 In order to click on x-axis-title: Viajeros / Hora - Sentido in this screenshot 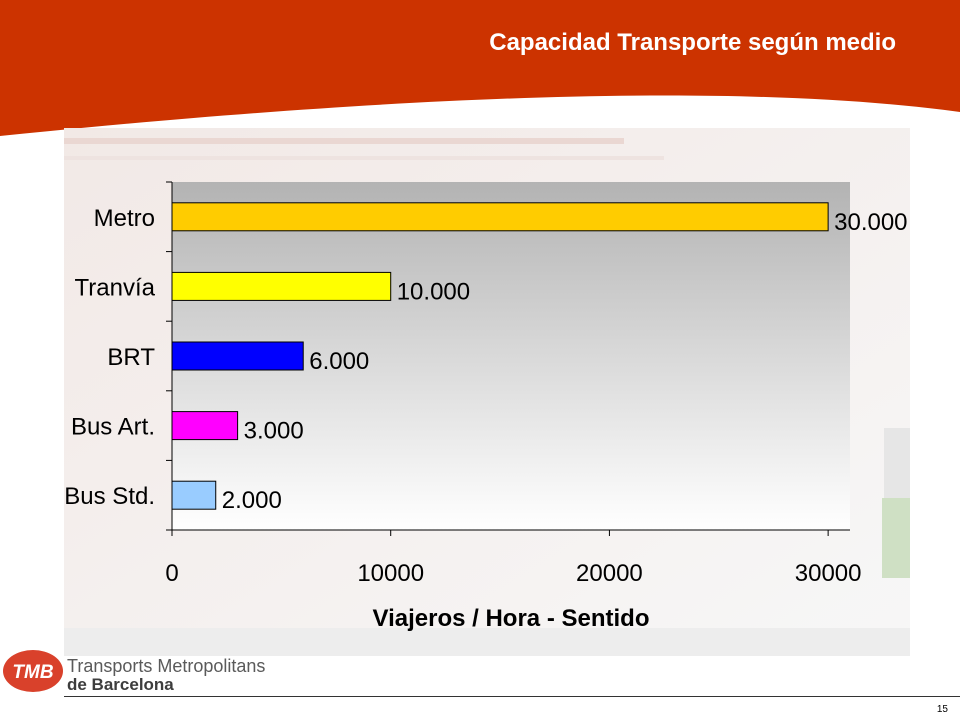, I will do `click(511, 618)`.